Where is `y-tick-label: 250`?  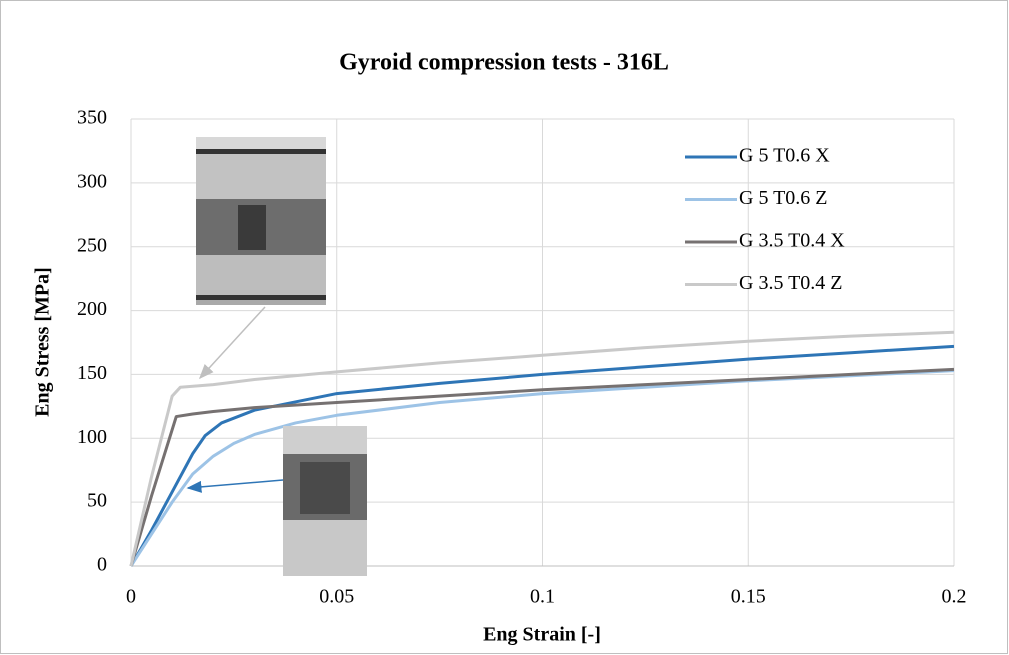
y-tick-label: 250 is located at coordinates (92, 245).